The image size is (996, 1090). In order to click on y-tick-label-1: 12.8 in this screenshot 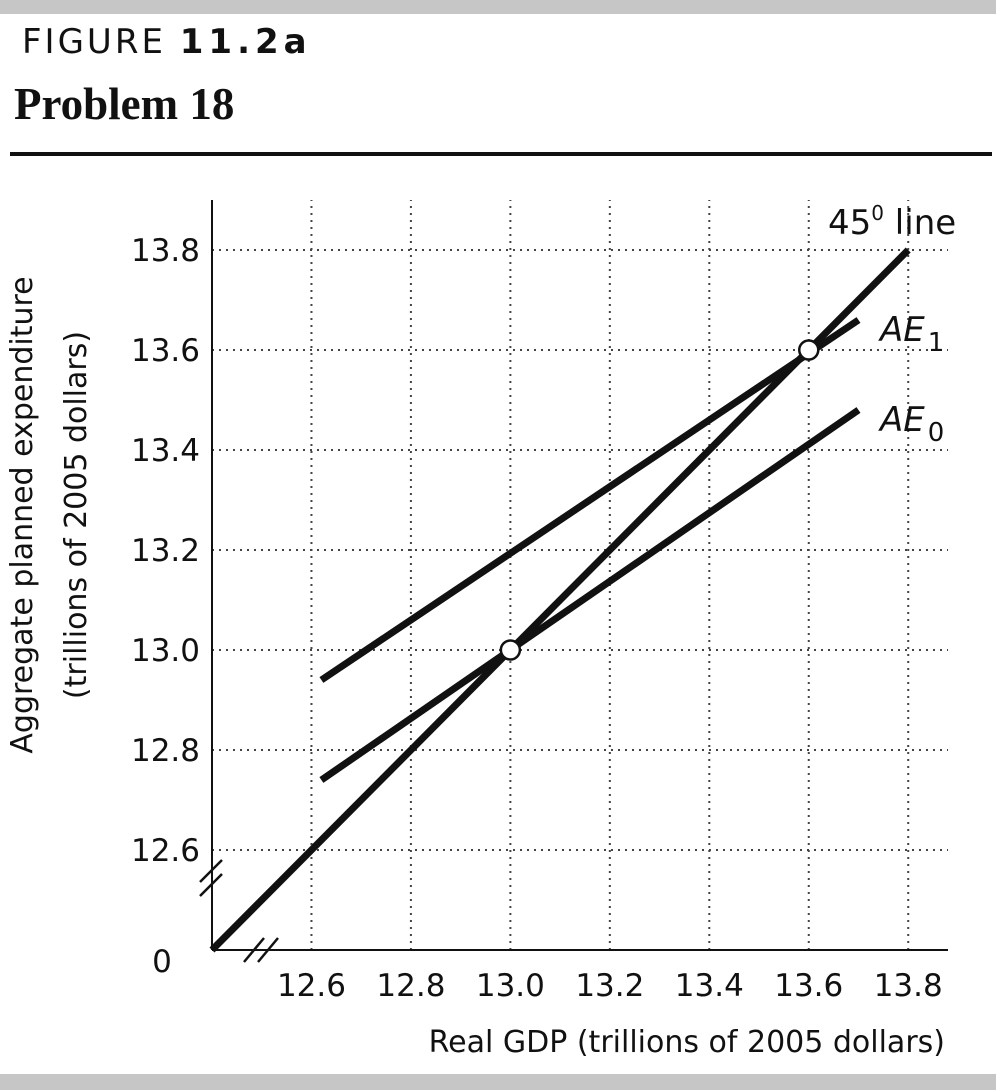, I will do `click(165, 751)`.